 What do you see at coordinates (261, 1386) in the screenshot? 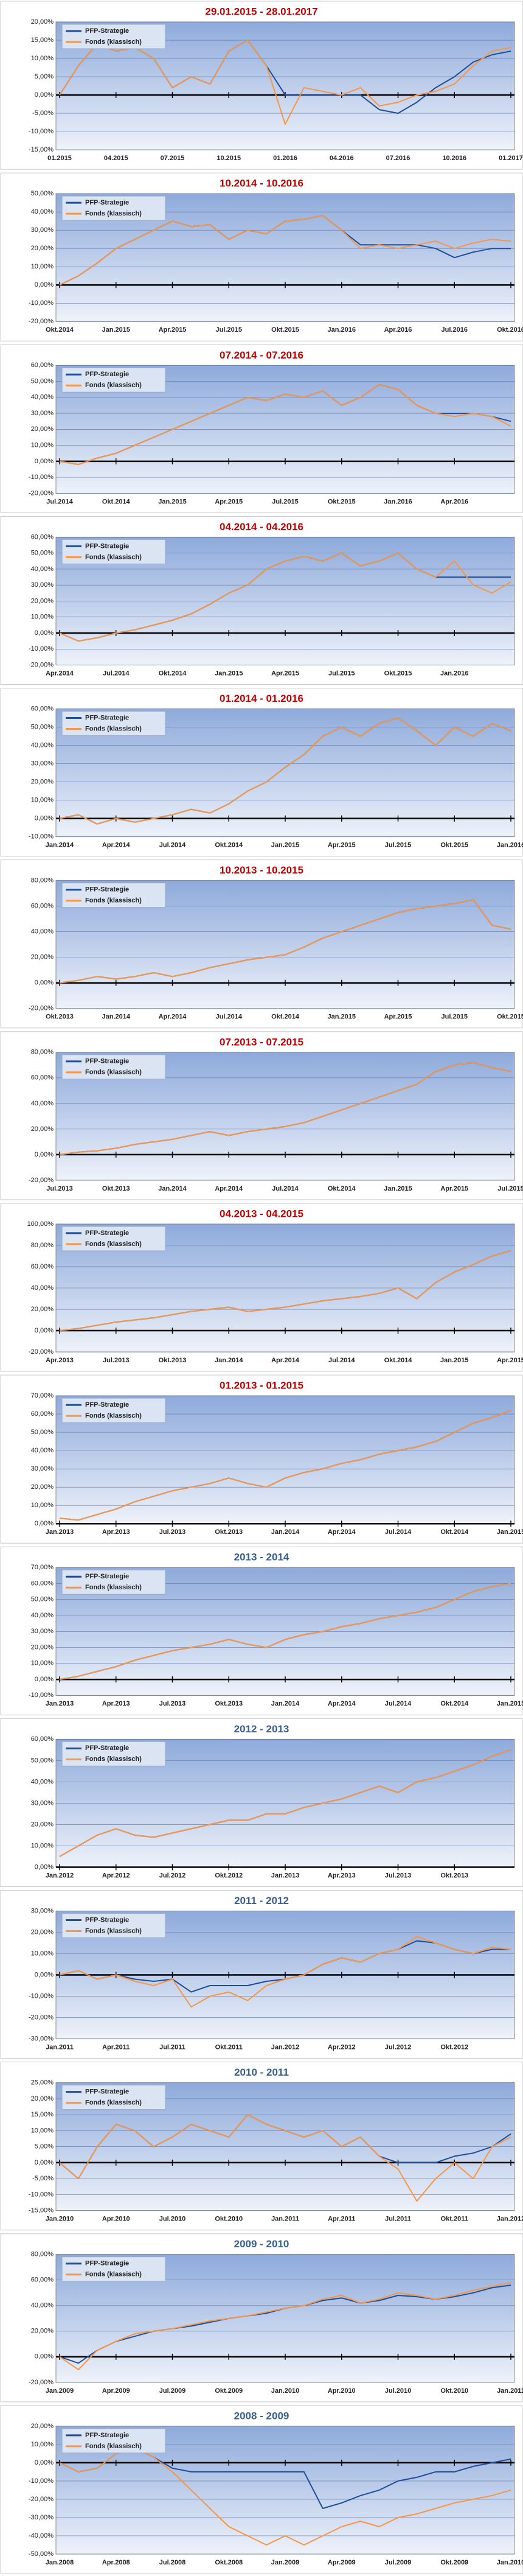
I see `chart-title: 01.2013 - 01.2015` at bounding box center [261, 1386].